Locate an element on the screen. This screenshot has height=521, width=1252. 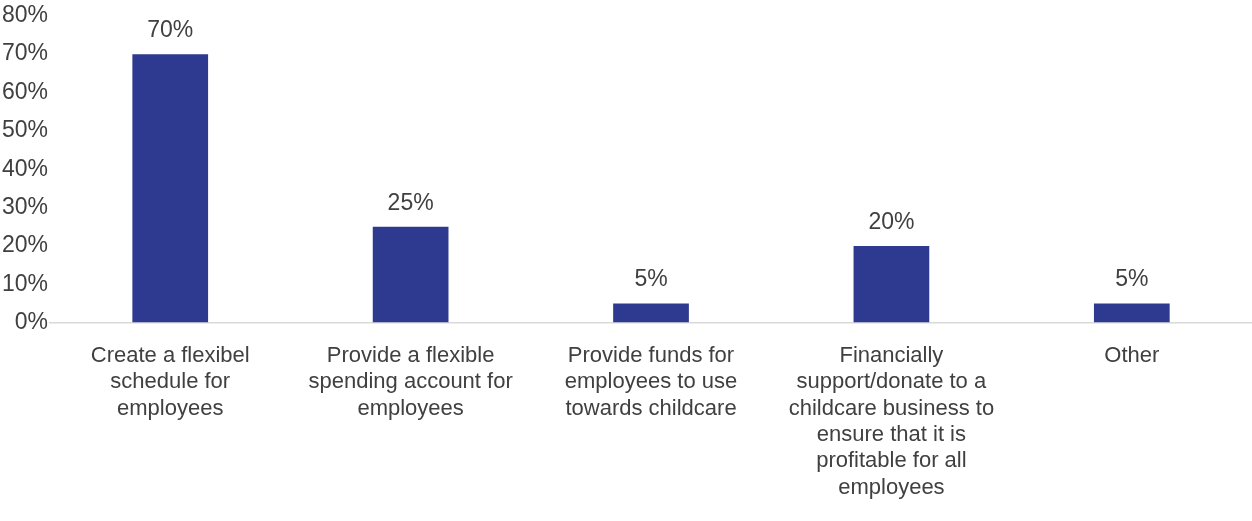
data-label: 20% is located at coordinates (891, 220).